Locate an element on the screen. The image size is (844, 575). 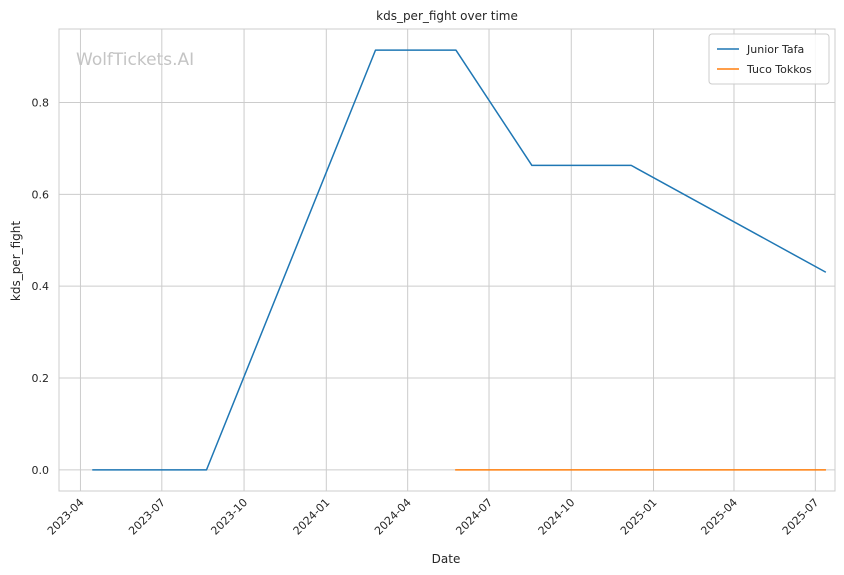
watermark: WolfTickets.AI is located at coordinates (135, 60).